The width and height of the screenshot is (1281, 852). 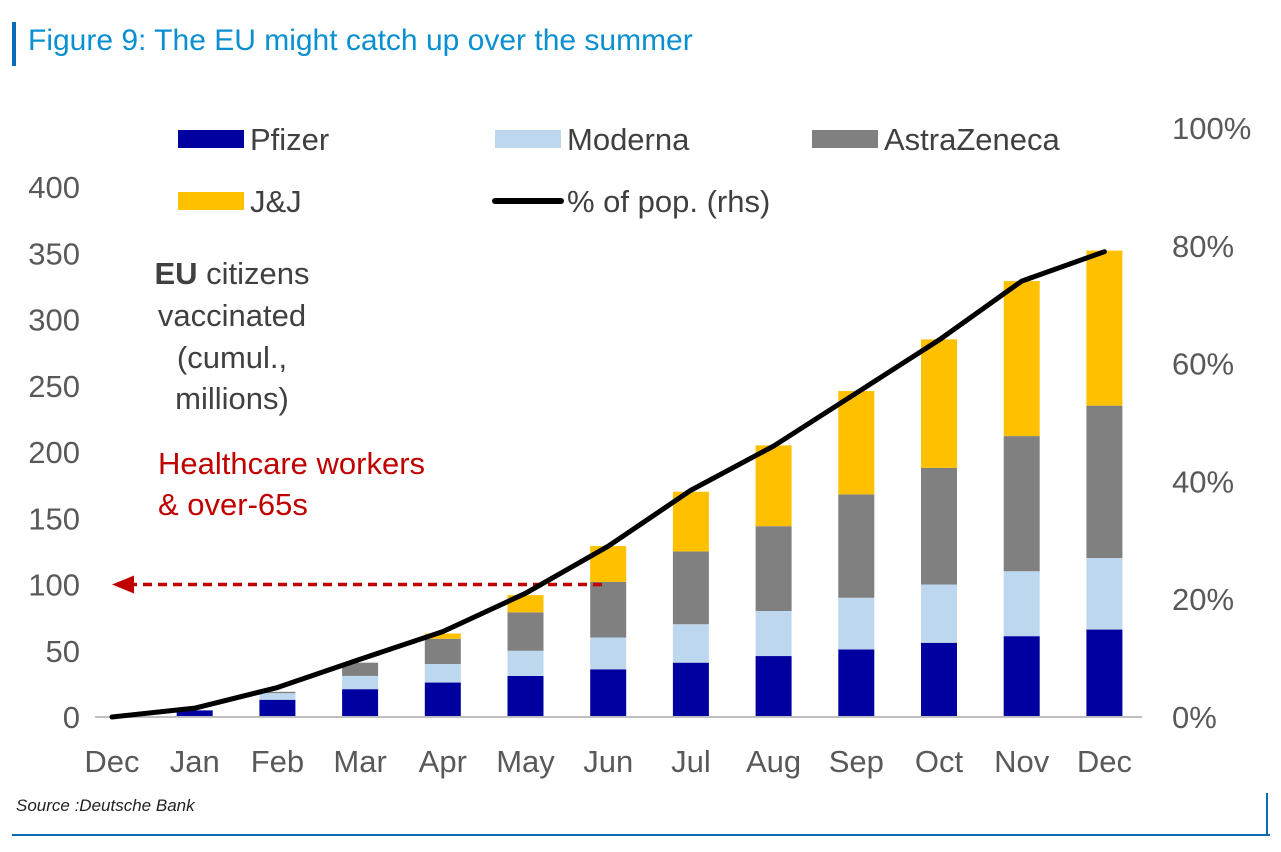 What do you see at coordinates (54, 253) in the screenshot?
I see `y-tick-label: 350` at bounding box center [54, 253].